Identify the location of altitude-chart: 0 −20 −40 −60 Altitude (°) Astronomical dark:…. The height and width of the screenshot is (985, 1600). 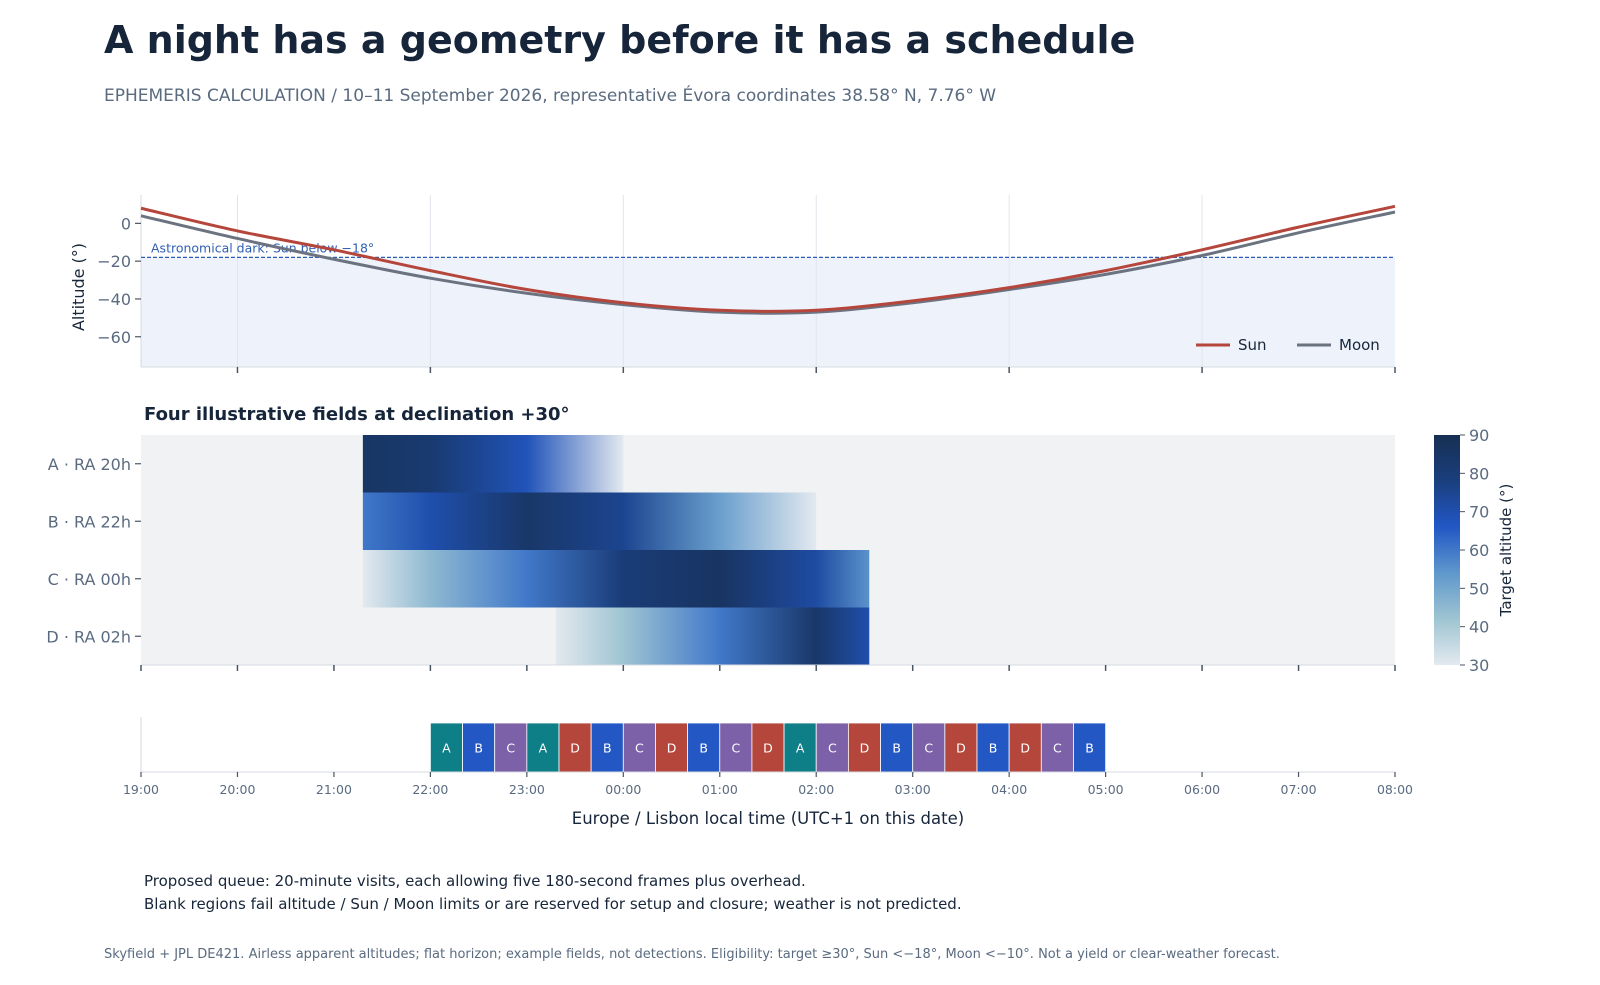
(732, 284).